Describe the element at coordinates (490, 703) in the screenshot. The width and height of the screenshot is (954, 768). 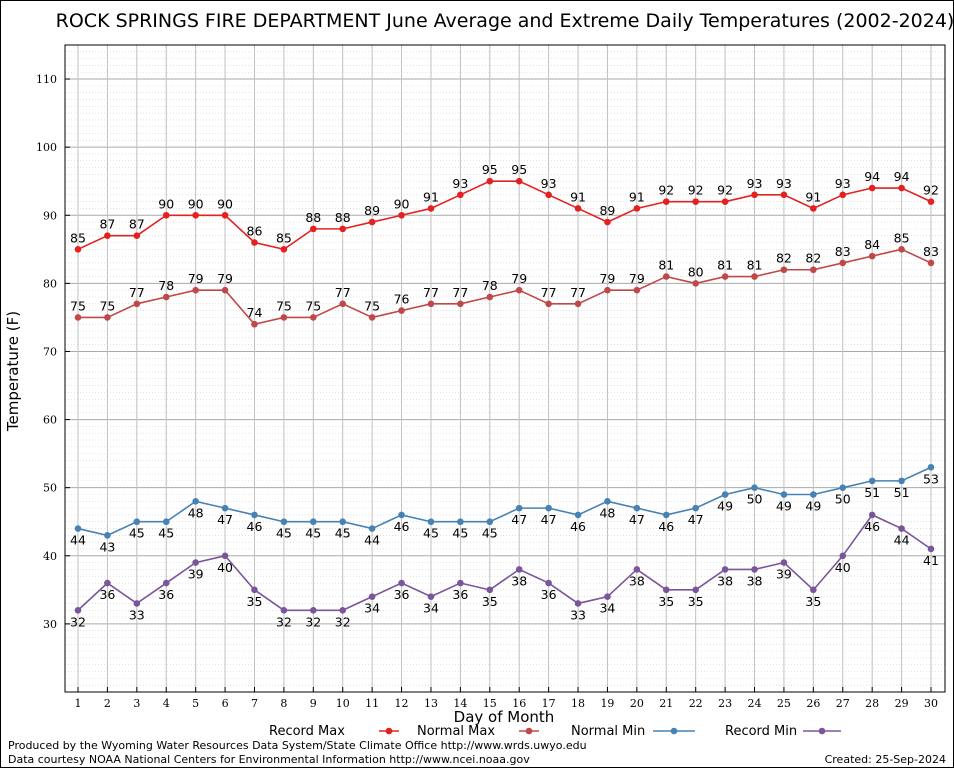
I see `x-tick-label: 15` at that location.